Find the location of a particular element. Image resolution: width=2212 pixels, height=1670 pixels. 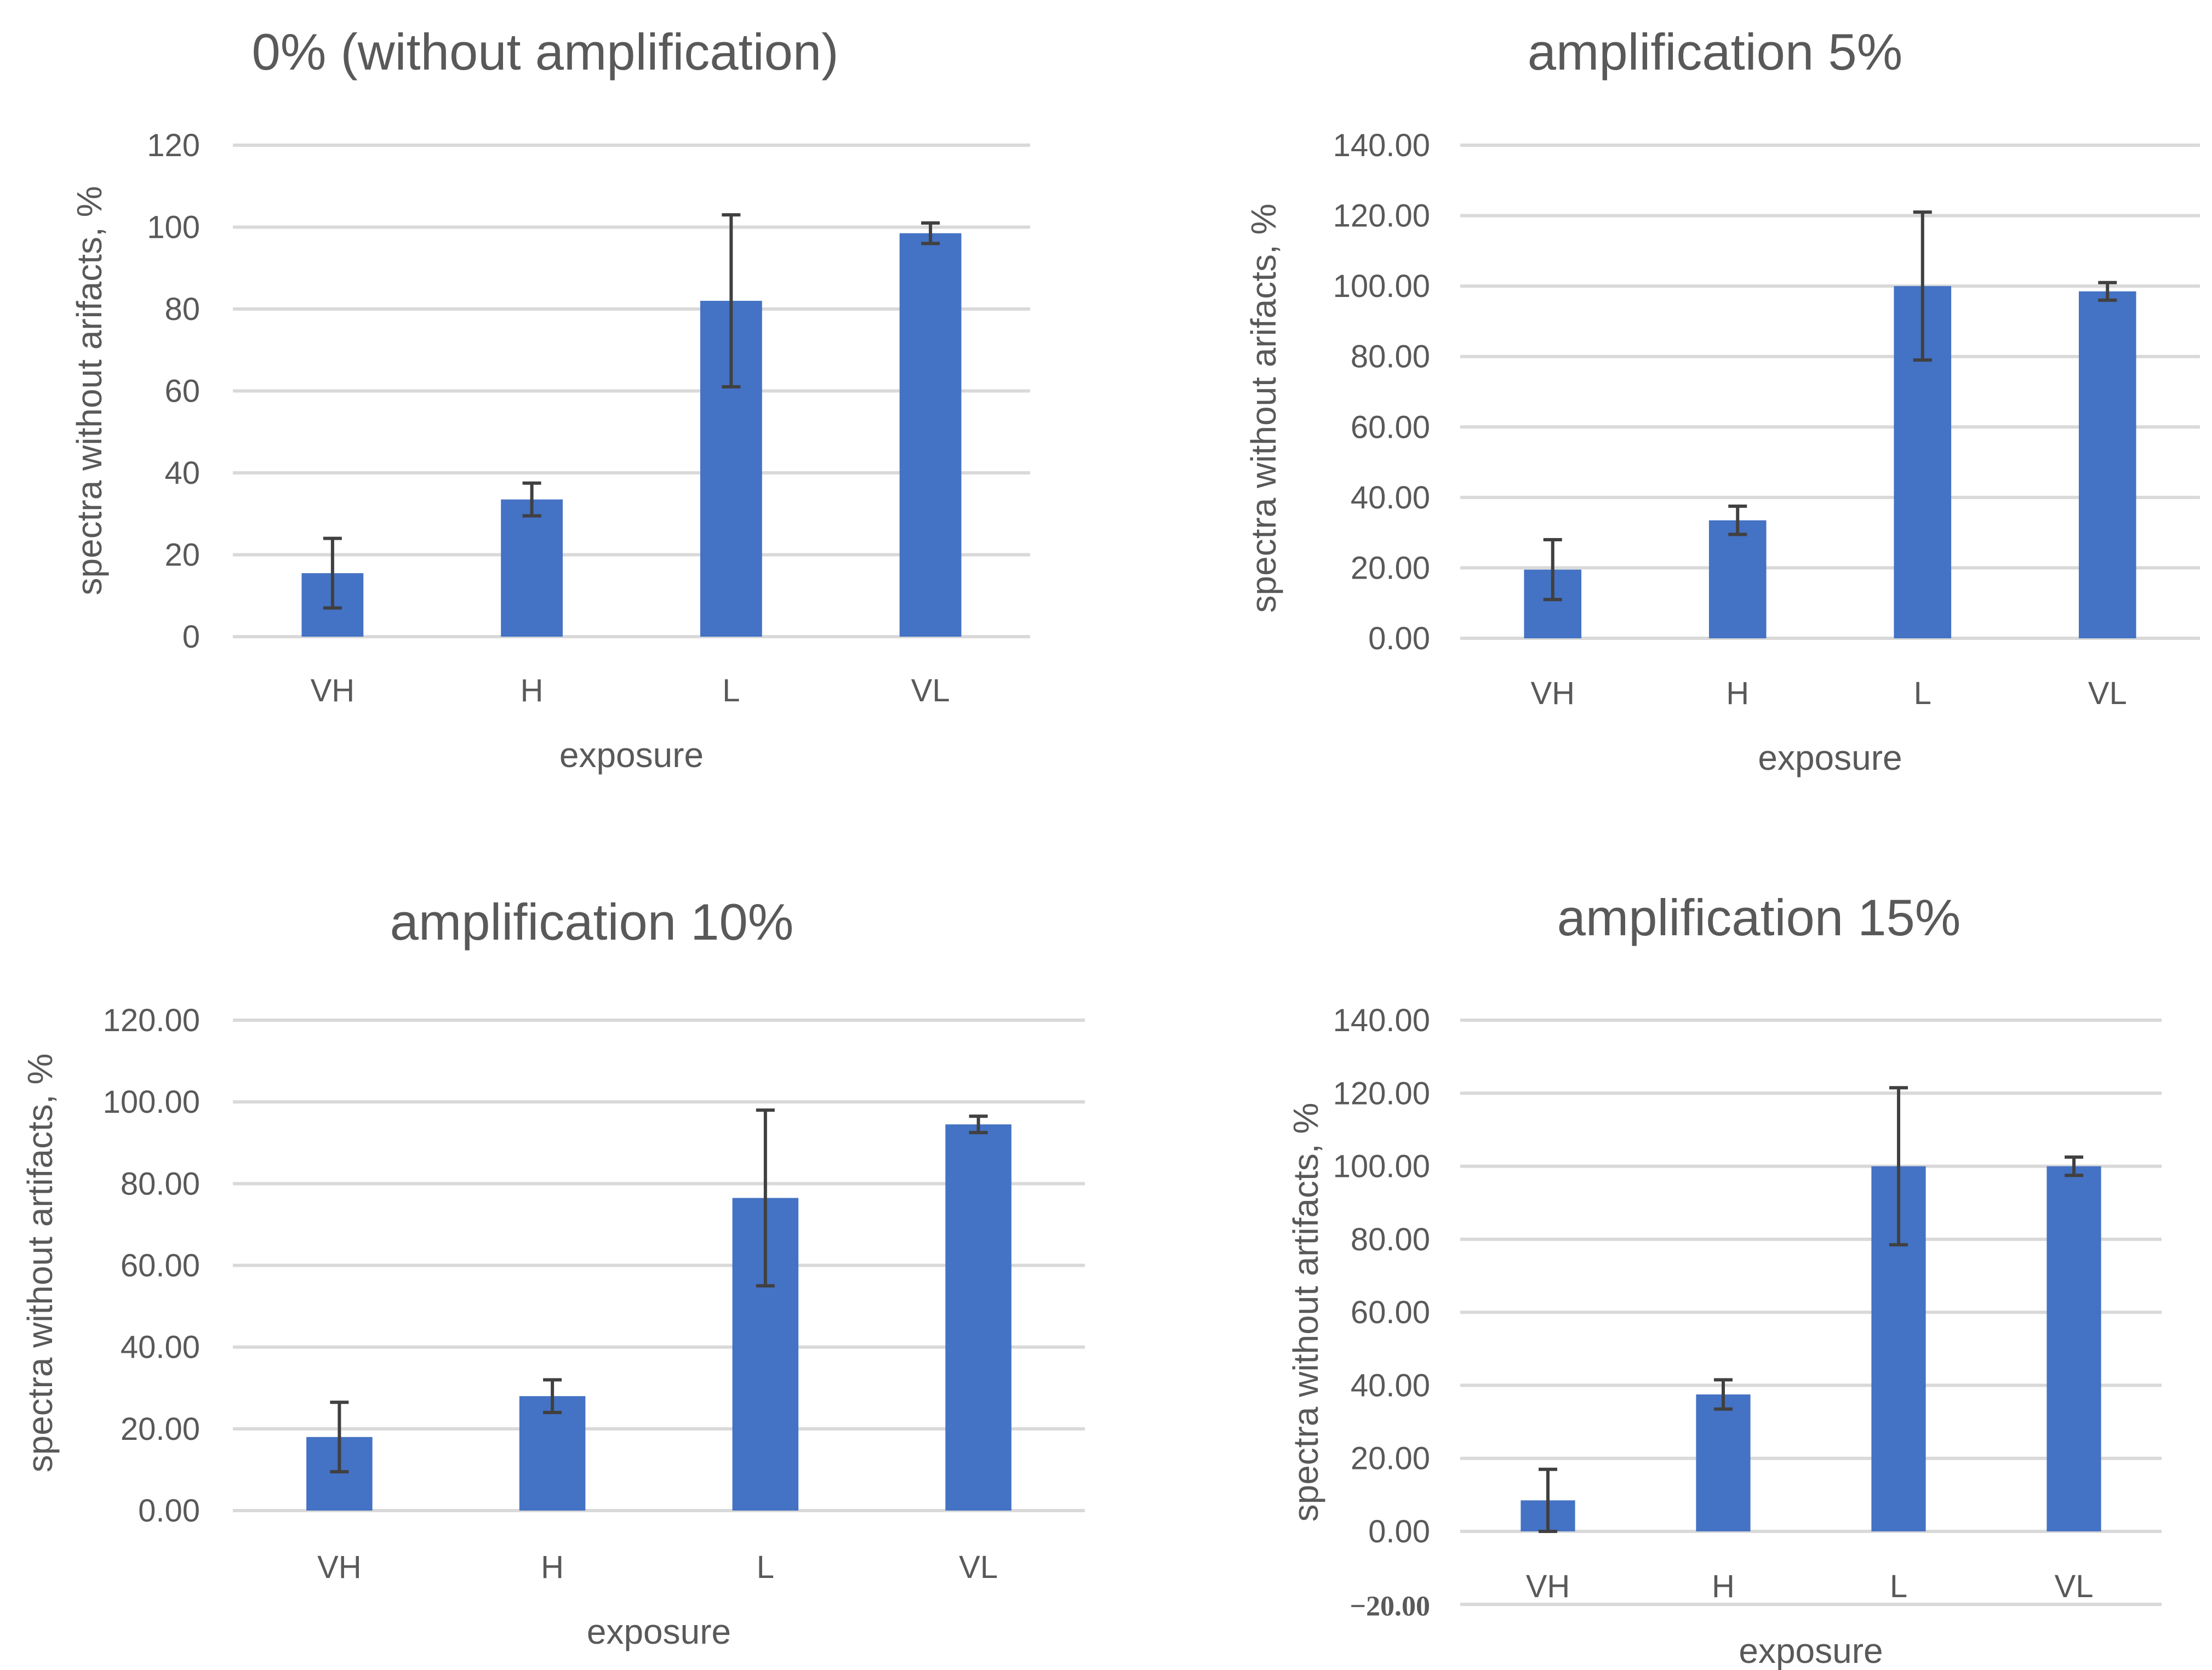

chart3-y-tick-label: 20.00 is located at coordinates (161, 1429).